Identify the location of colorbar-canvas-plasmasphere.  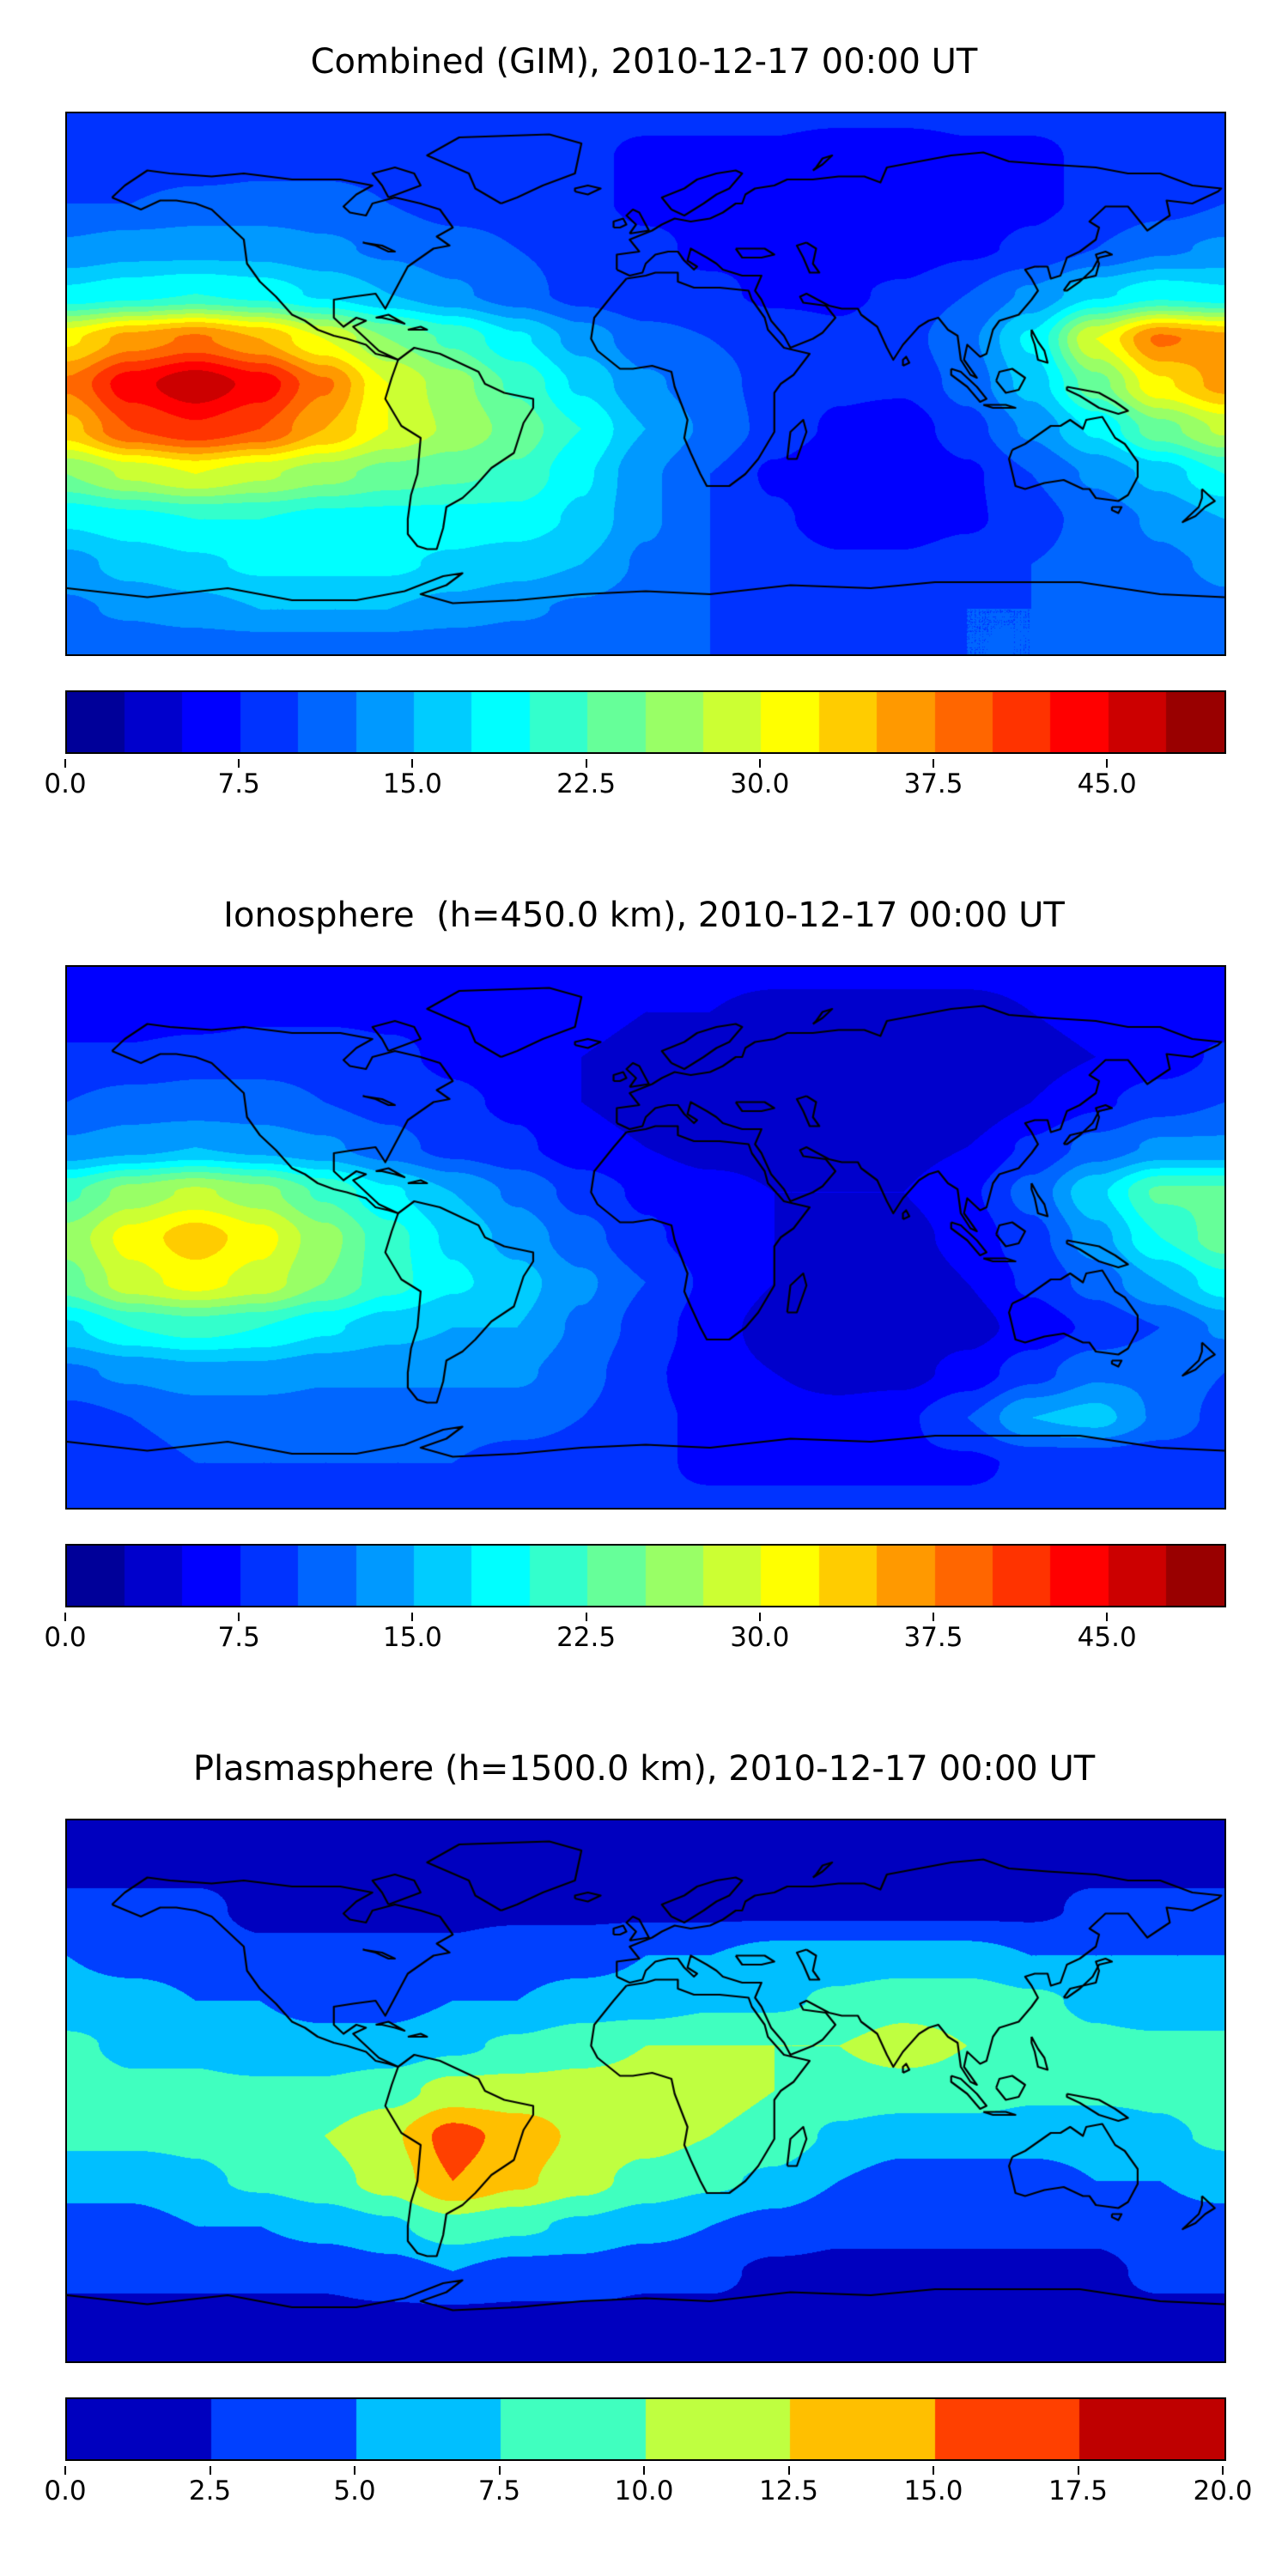
(645, 2429).